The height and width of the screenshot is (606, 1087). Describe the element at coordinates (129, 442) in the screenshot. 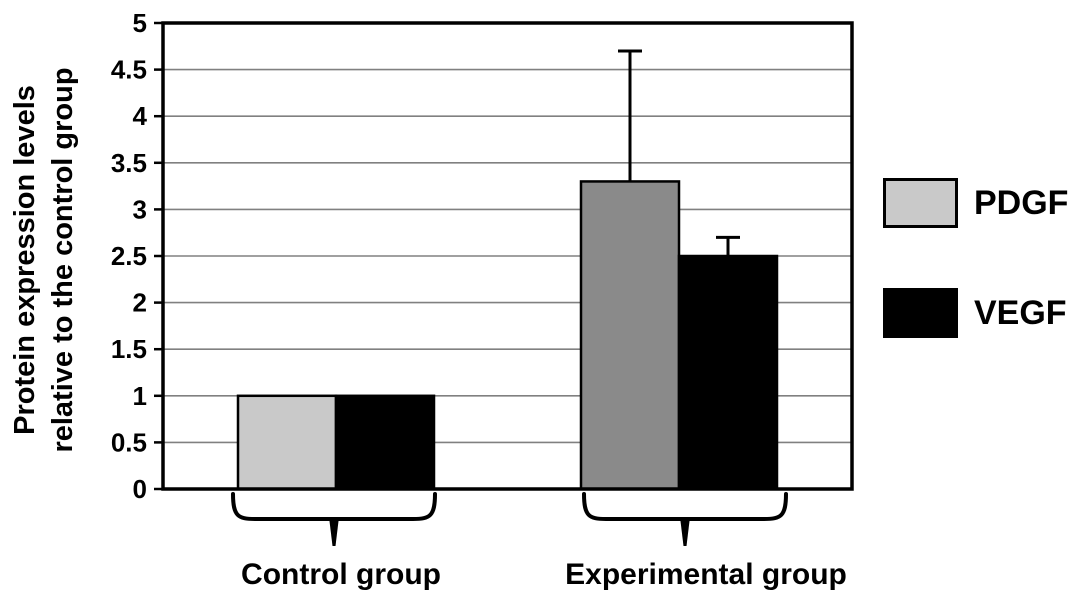

I see `y-tick-label: 0.5` at that location.